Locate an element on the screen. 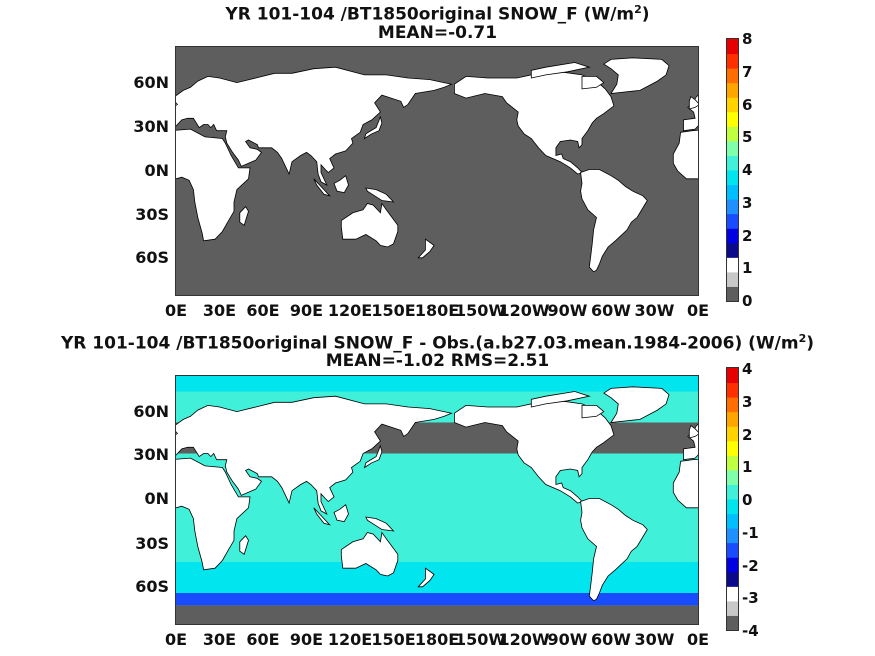  chart-1-land-madagascar is located at coordinates (244, 216).